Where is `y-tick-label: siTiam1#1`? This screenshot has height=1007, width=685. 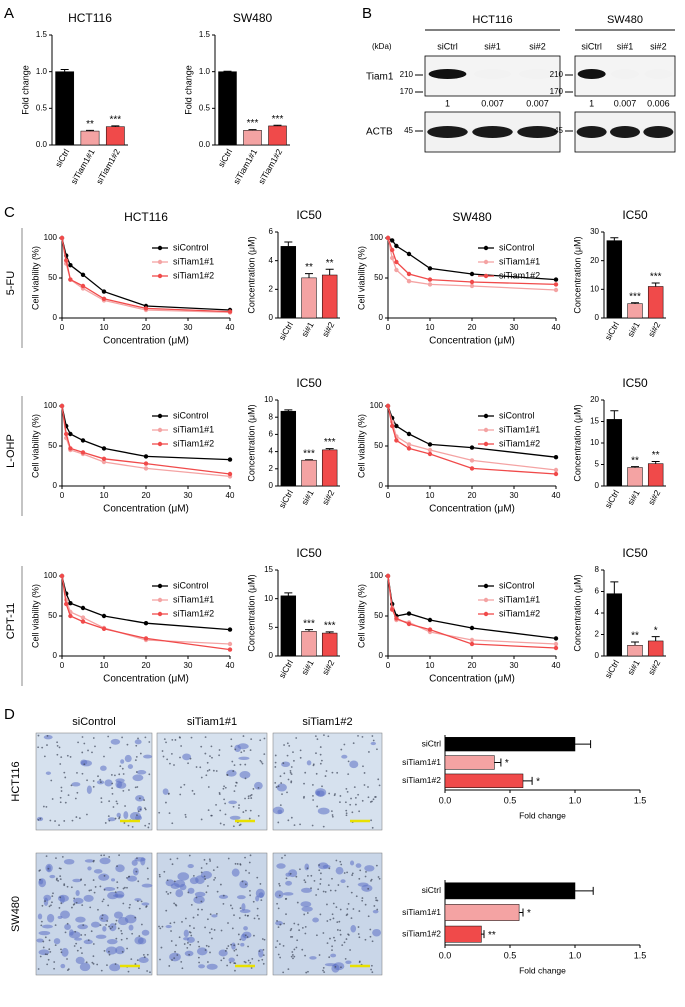 y-tick-label: siTiam1#1 is located at coordinates (421, 762).